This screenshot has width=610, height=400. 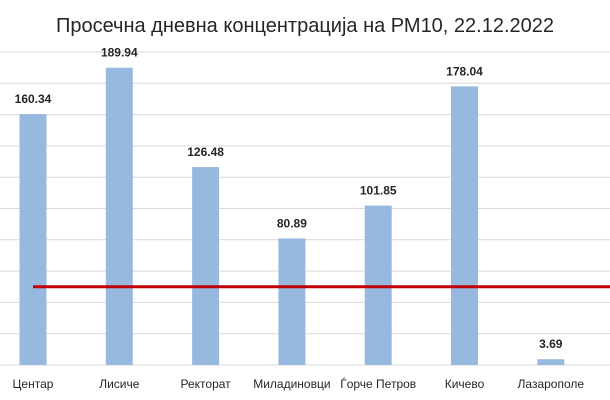 What do you see at coordinates (206, 384) in the screenshot?
I see `category-label: Ректорат` at bounding box center [206, 384].